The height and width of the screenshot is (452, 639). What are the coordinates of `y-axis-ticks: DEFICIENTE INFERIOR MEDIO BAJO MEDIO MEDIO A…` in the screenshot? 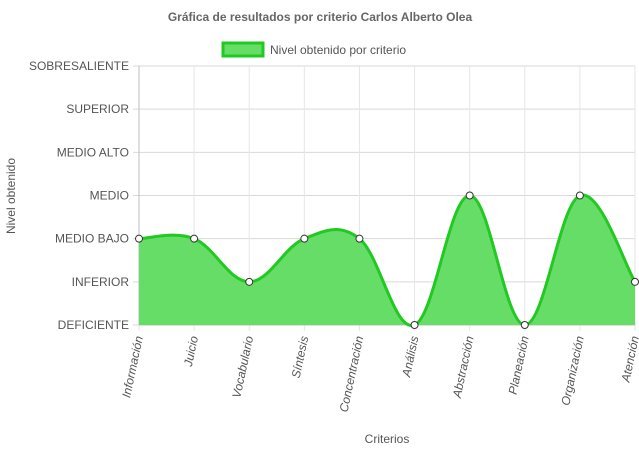 It's located at (79, 195).